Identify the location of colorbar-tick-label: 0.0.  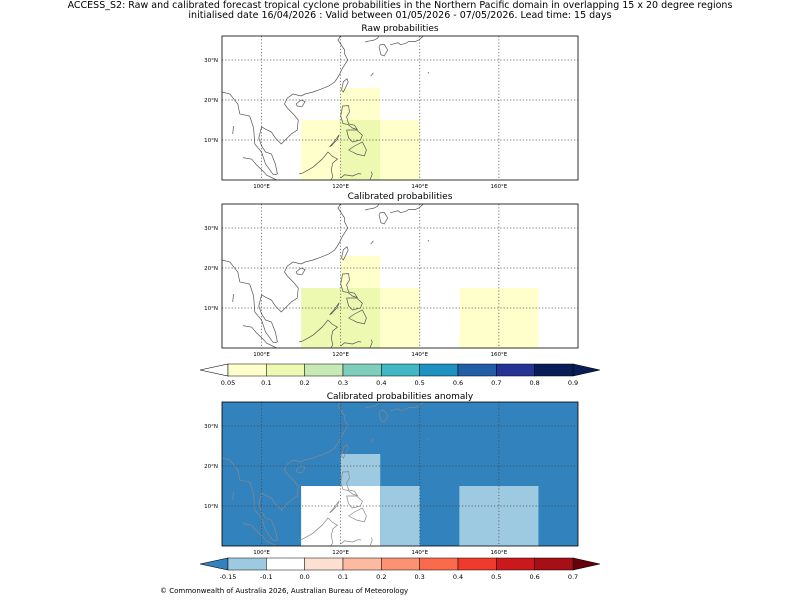
(304, 577).